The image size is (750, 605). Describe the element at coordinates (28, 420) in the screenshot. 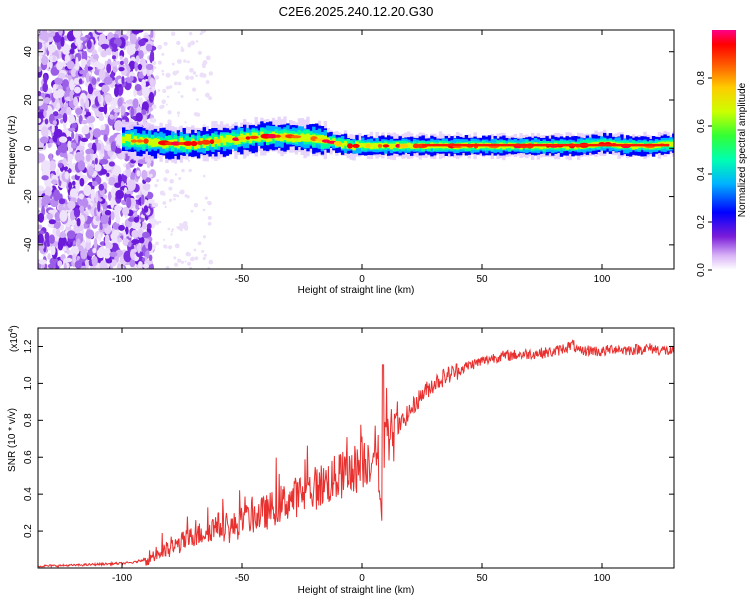

I see `y-tick-label: 0.8` at that location.